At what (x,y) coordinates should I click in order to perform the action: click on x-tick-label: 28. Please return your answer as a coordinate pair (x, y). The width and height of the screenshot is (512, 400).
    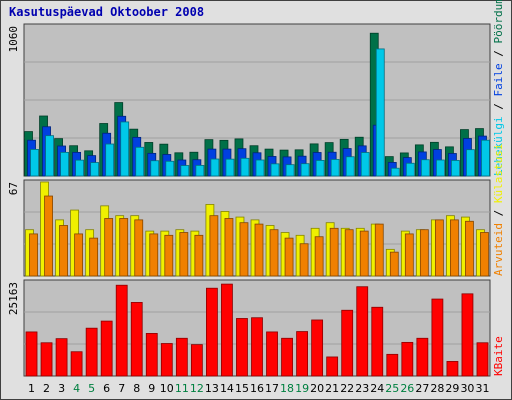
    Looking at the image, I should click on (437, 388).